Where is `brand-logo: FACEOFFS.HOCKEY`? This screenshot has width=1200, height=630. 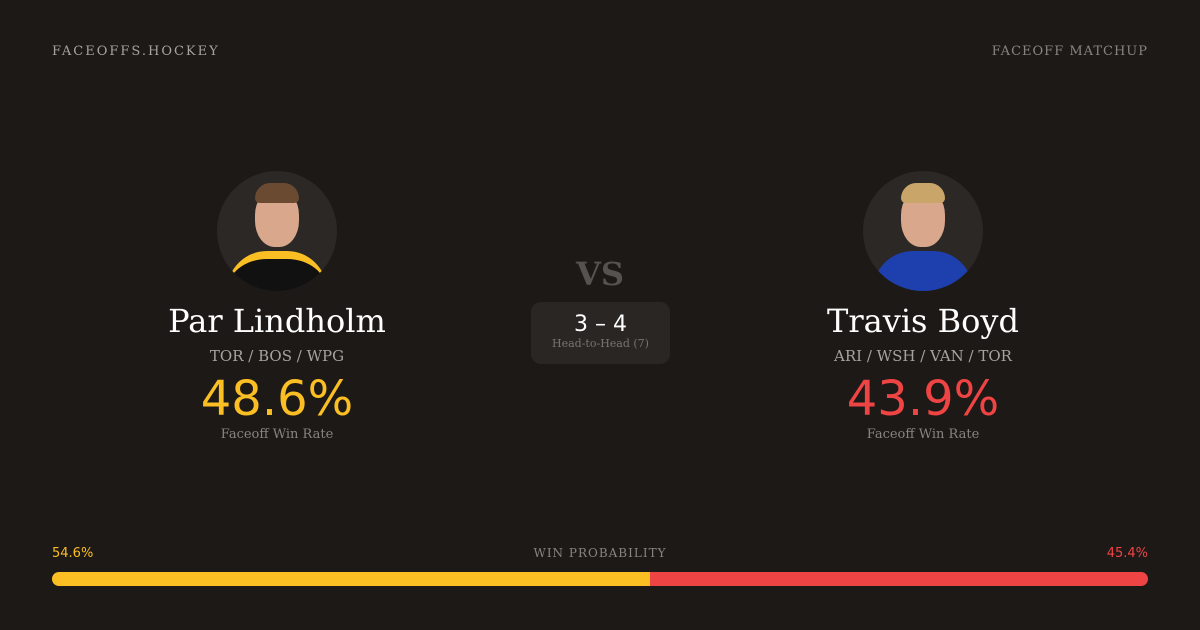 brand-logo: FACEOFFS.HOCKEY is located at coordinates (136, 51).